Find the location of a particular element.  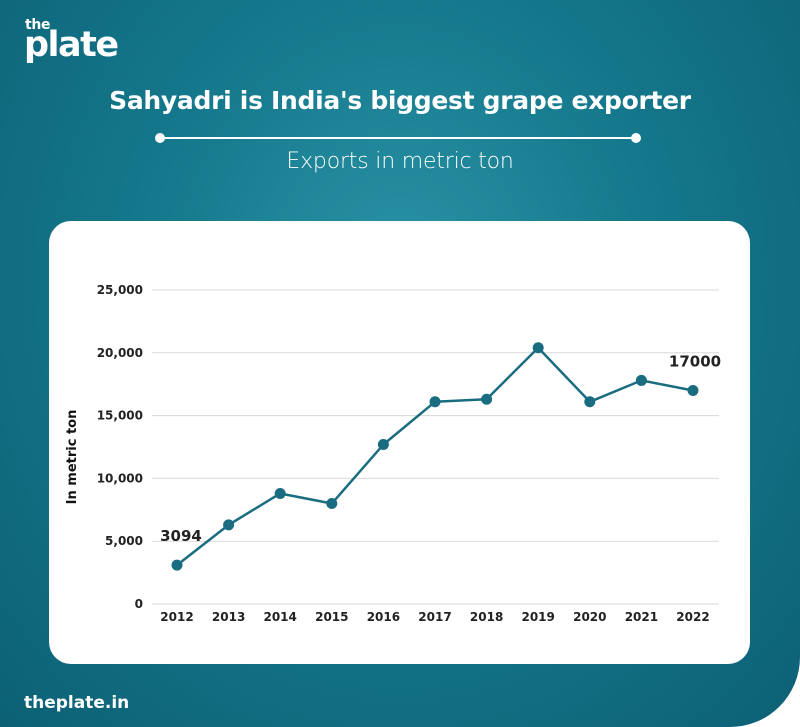

y-tick-label: 0 is located at coordinates (139, 604).